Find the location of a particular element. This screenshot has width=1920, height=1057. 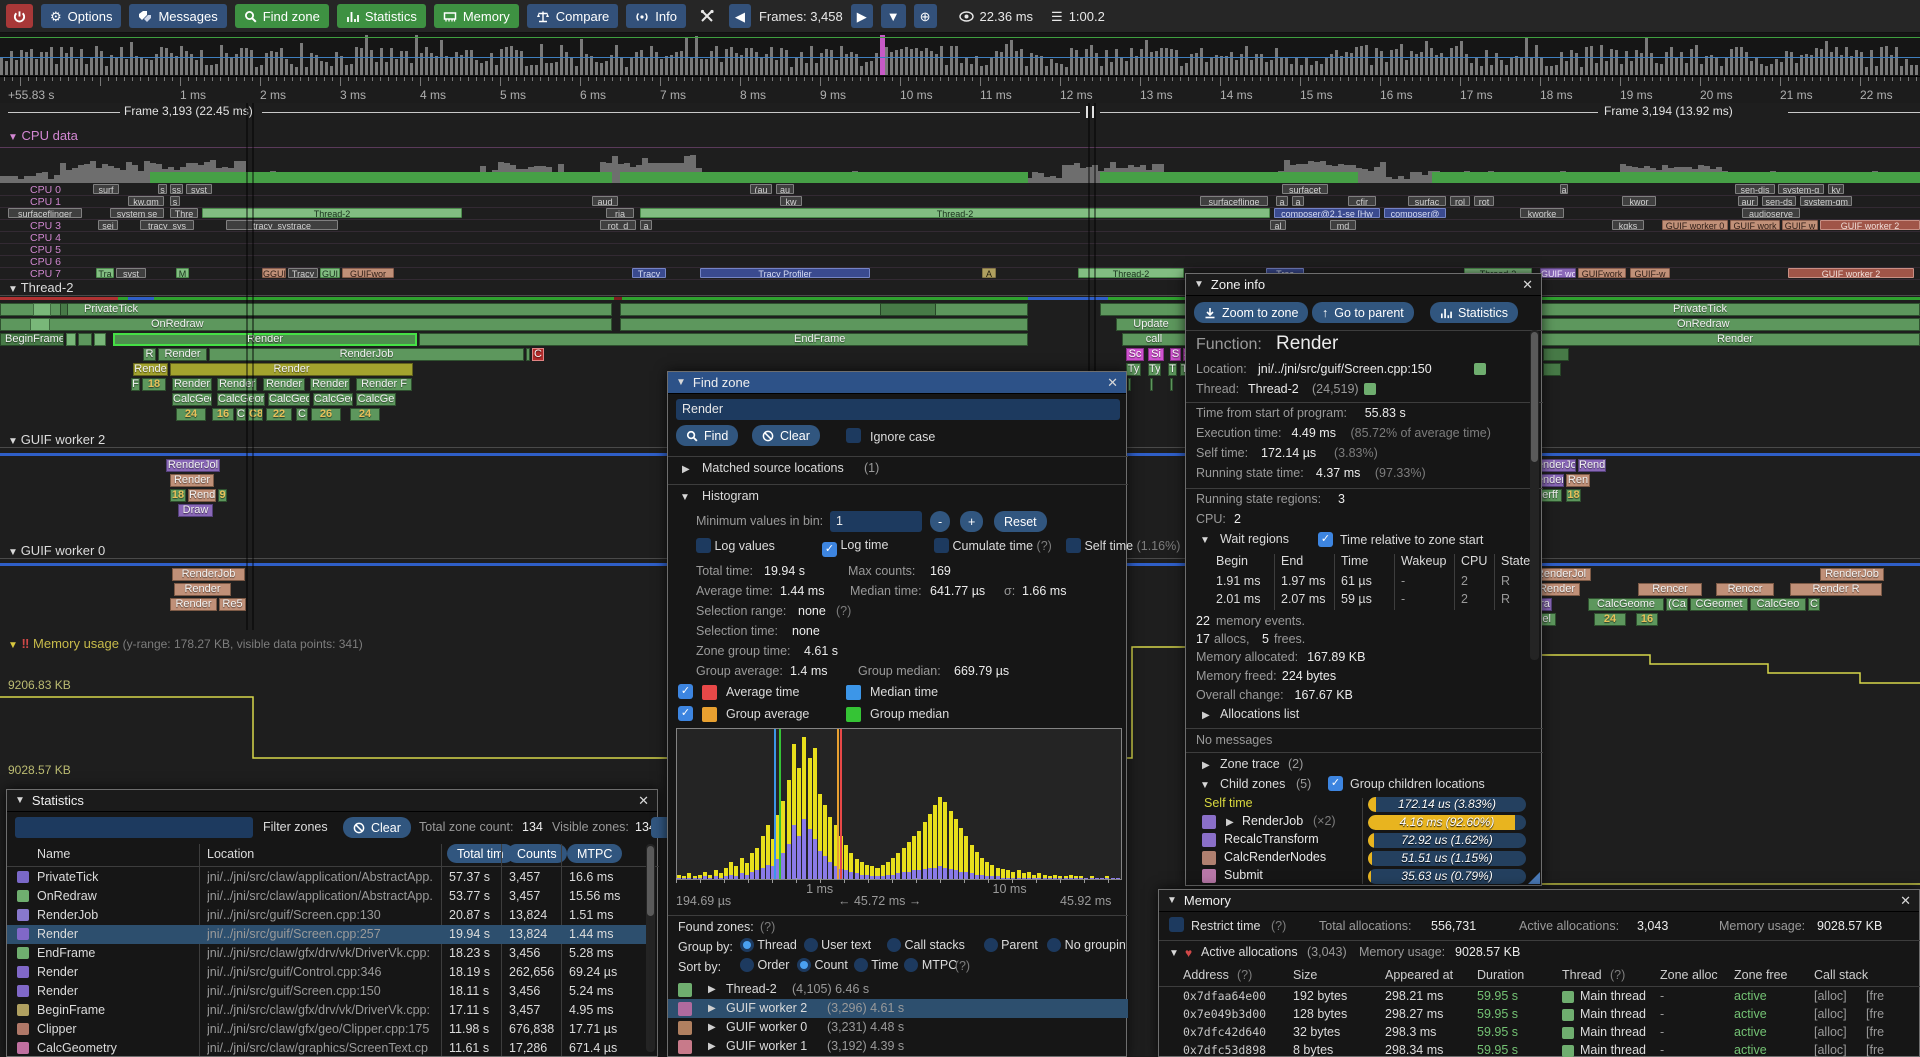

cpu-zone-guifwor: GUIFwor is located at coordinates (368, 273).